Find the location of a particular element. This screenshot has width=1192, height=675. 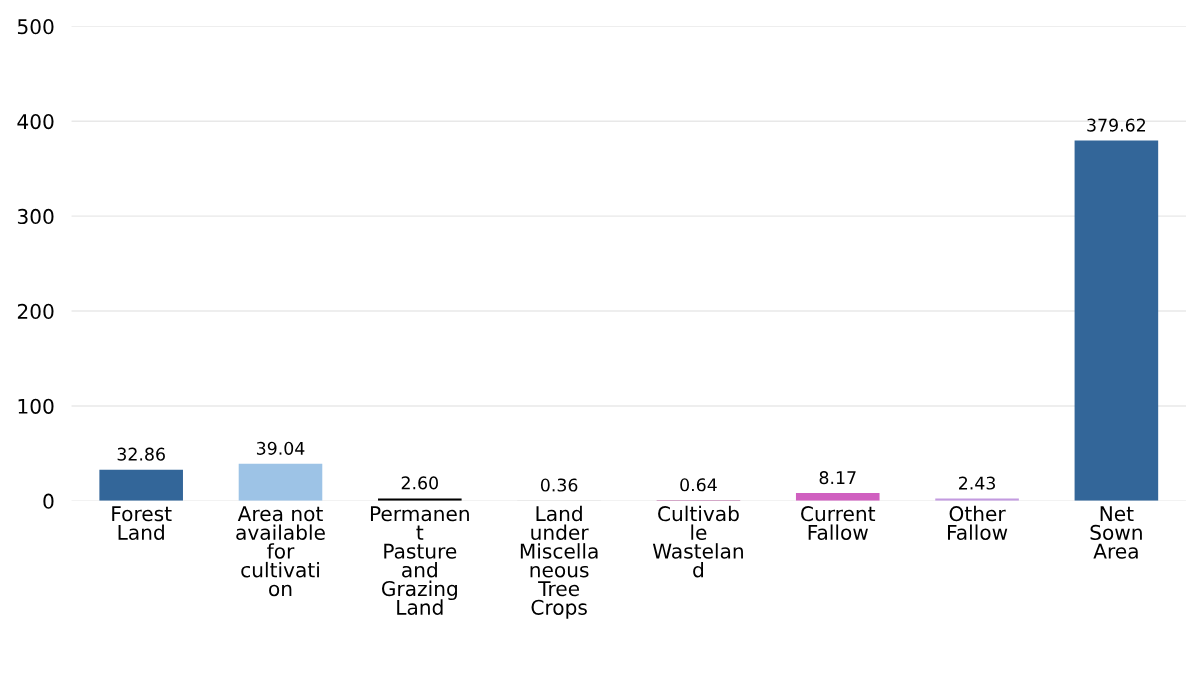

data-label: 379.62 is located at coordinates (1116, 125).